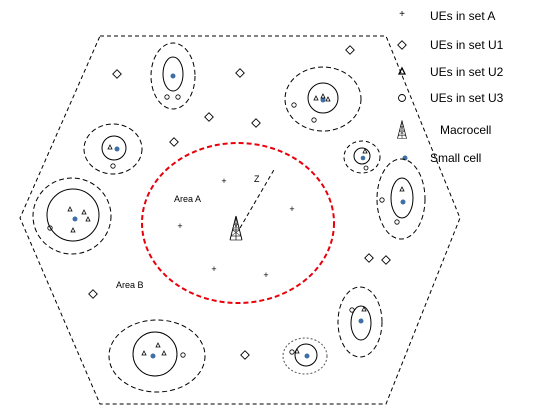 Image resolution: width=533 pixels, height=412 pixels. Describe the element at coordinates (455, 158) in the screenshot. I see `legend-label-small-cell: Small cell` at that location.